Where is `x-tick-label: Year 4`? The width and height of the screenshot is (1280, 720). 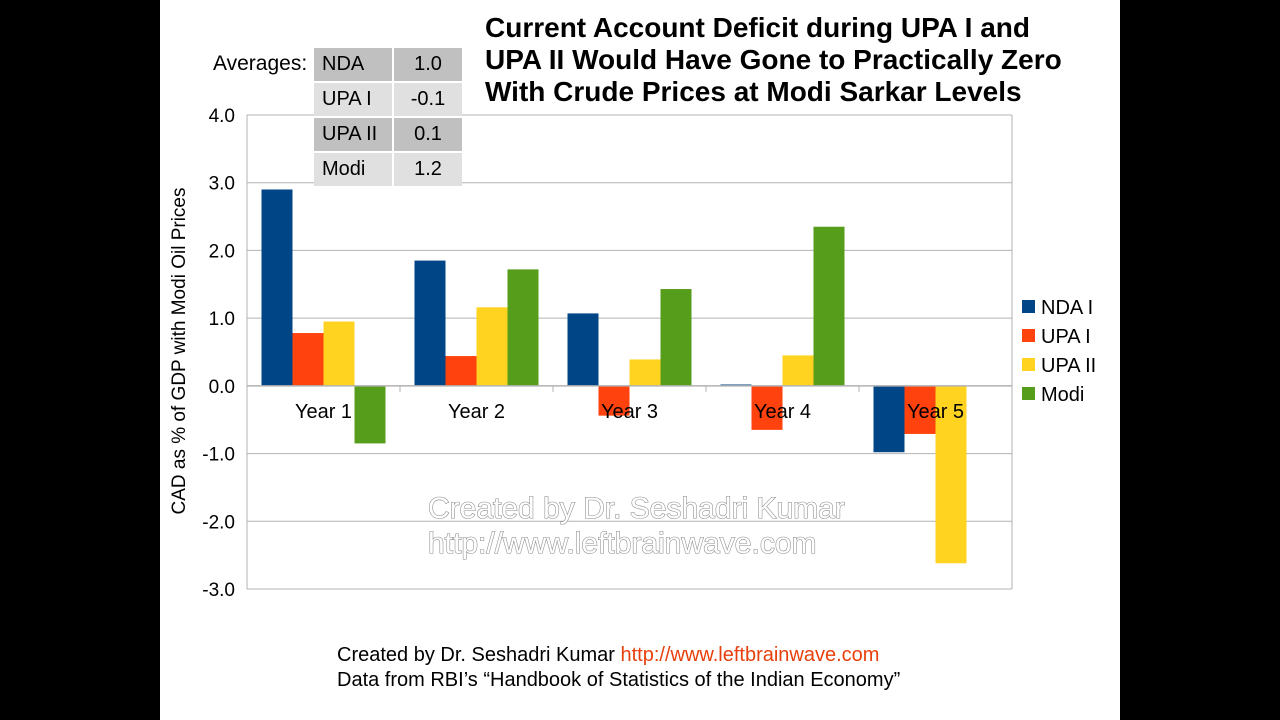
x-tick-label: Year 4 is located at coordinates (782, 412).